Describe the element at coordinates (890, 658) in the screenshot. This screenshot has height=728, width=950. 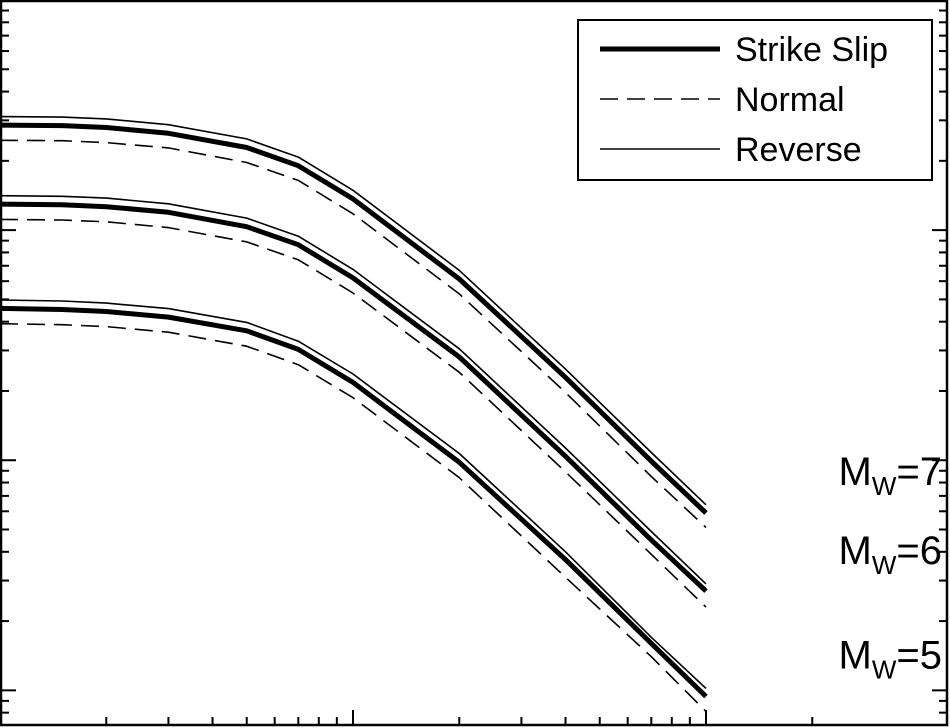
I see `magnitude-label-3: MW=5` at that location.